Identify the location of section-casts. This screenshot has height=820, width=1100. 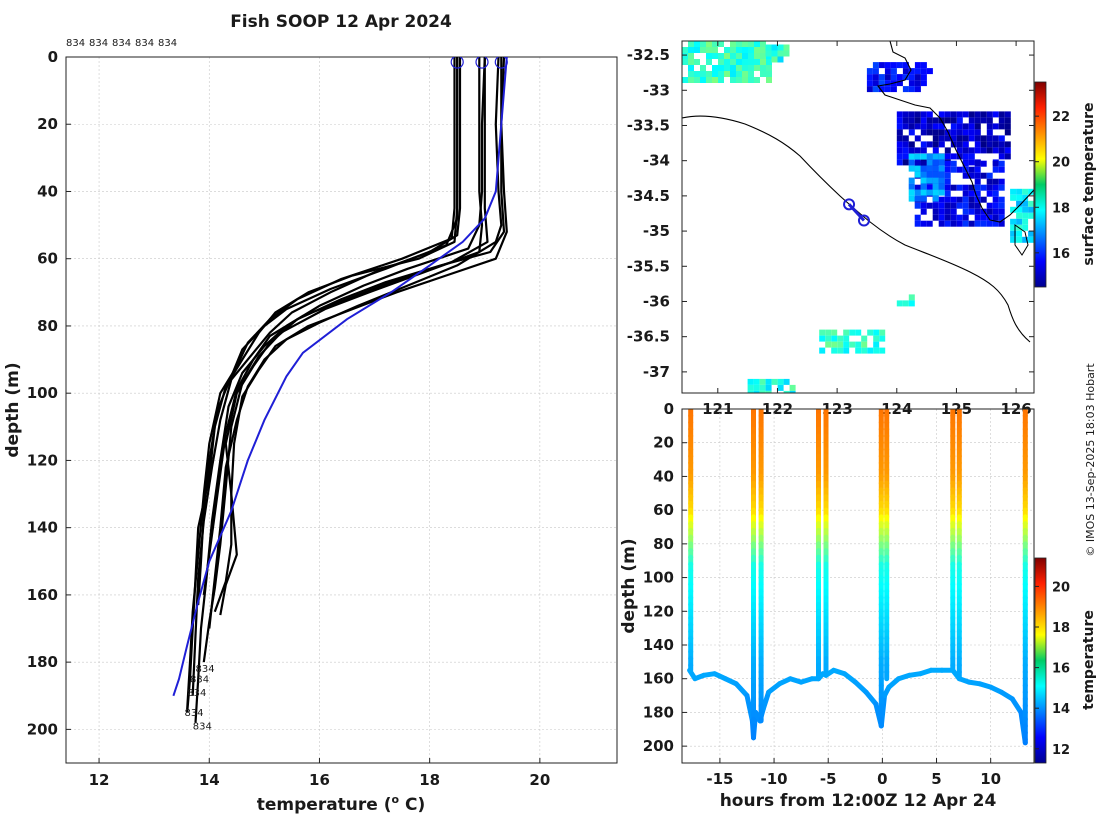
(857, 577).